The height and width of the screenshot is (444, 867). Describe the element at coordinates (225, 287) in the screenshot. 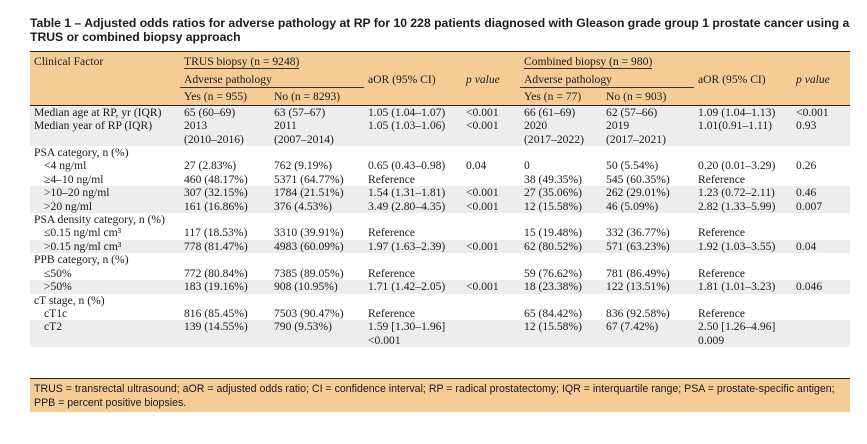

I see `table-cell: 183 (19.16%)` at that location.